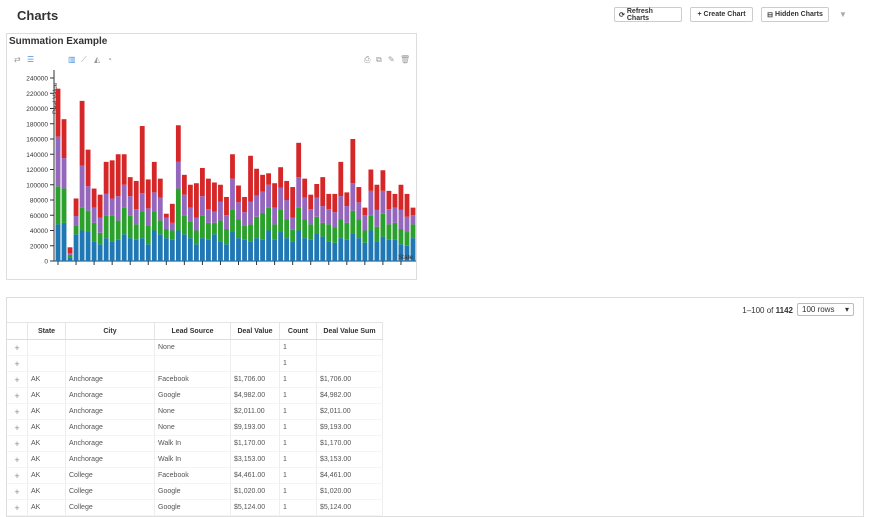 This screenshot has height=517, width=872. Describe the element at coordinates (31, 59) in the screenshot. I see `list-icon: ☰` at that location.